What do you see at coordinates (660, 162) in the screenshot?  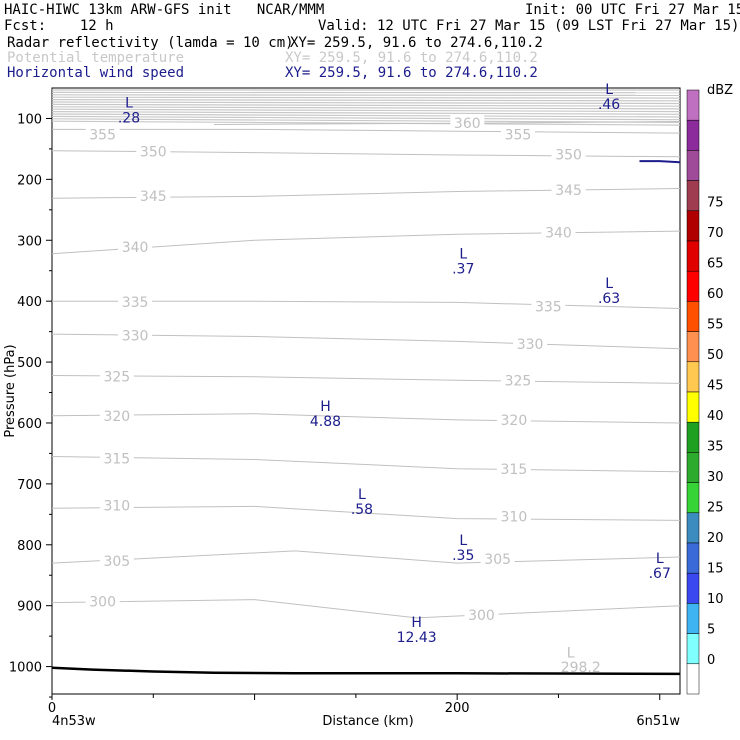 I see `wind-contour-segment` at bounding box center [660, 162].